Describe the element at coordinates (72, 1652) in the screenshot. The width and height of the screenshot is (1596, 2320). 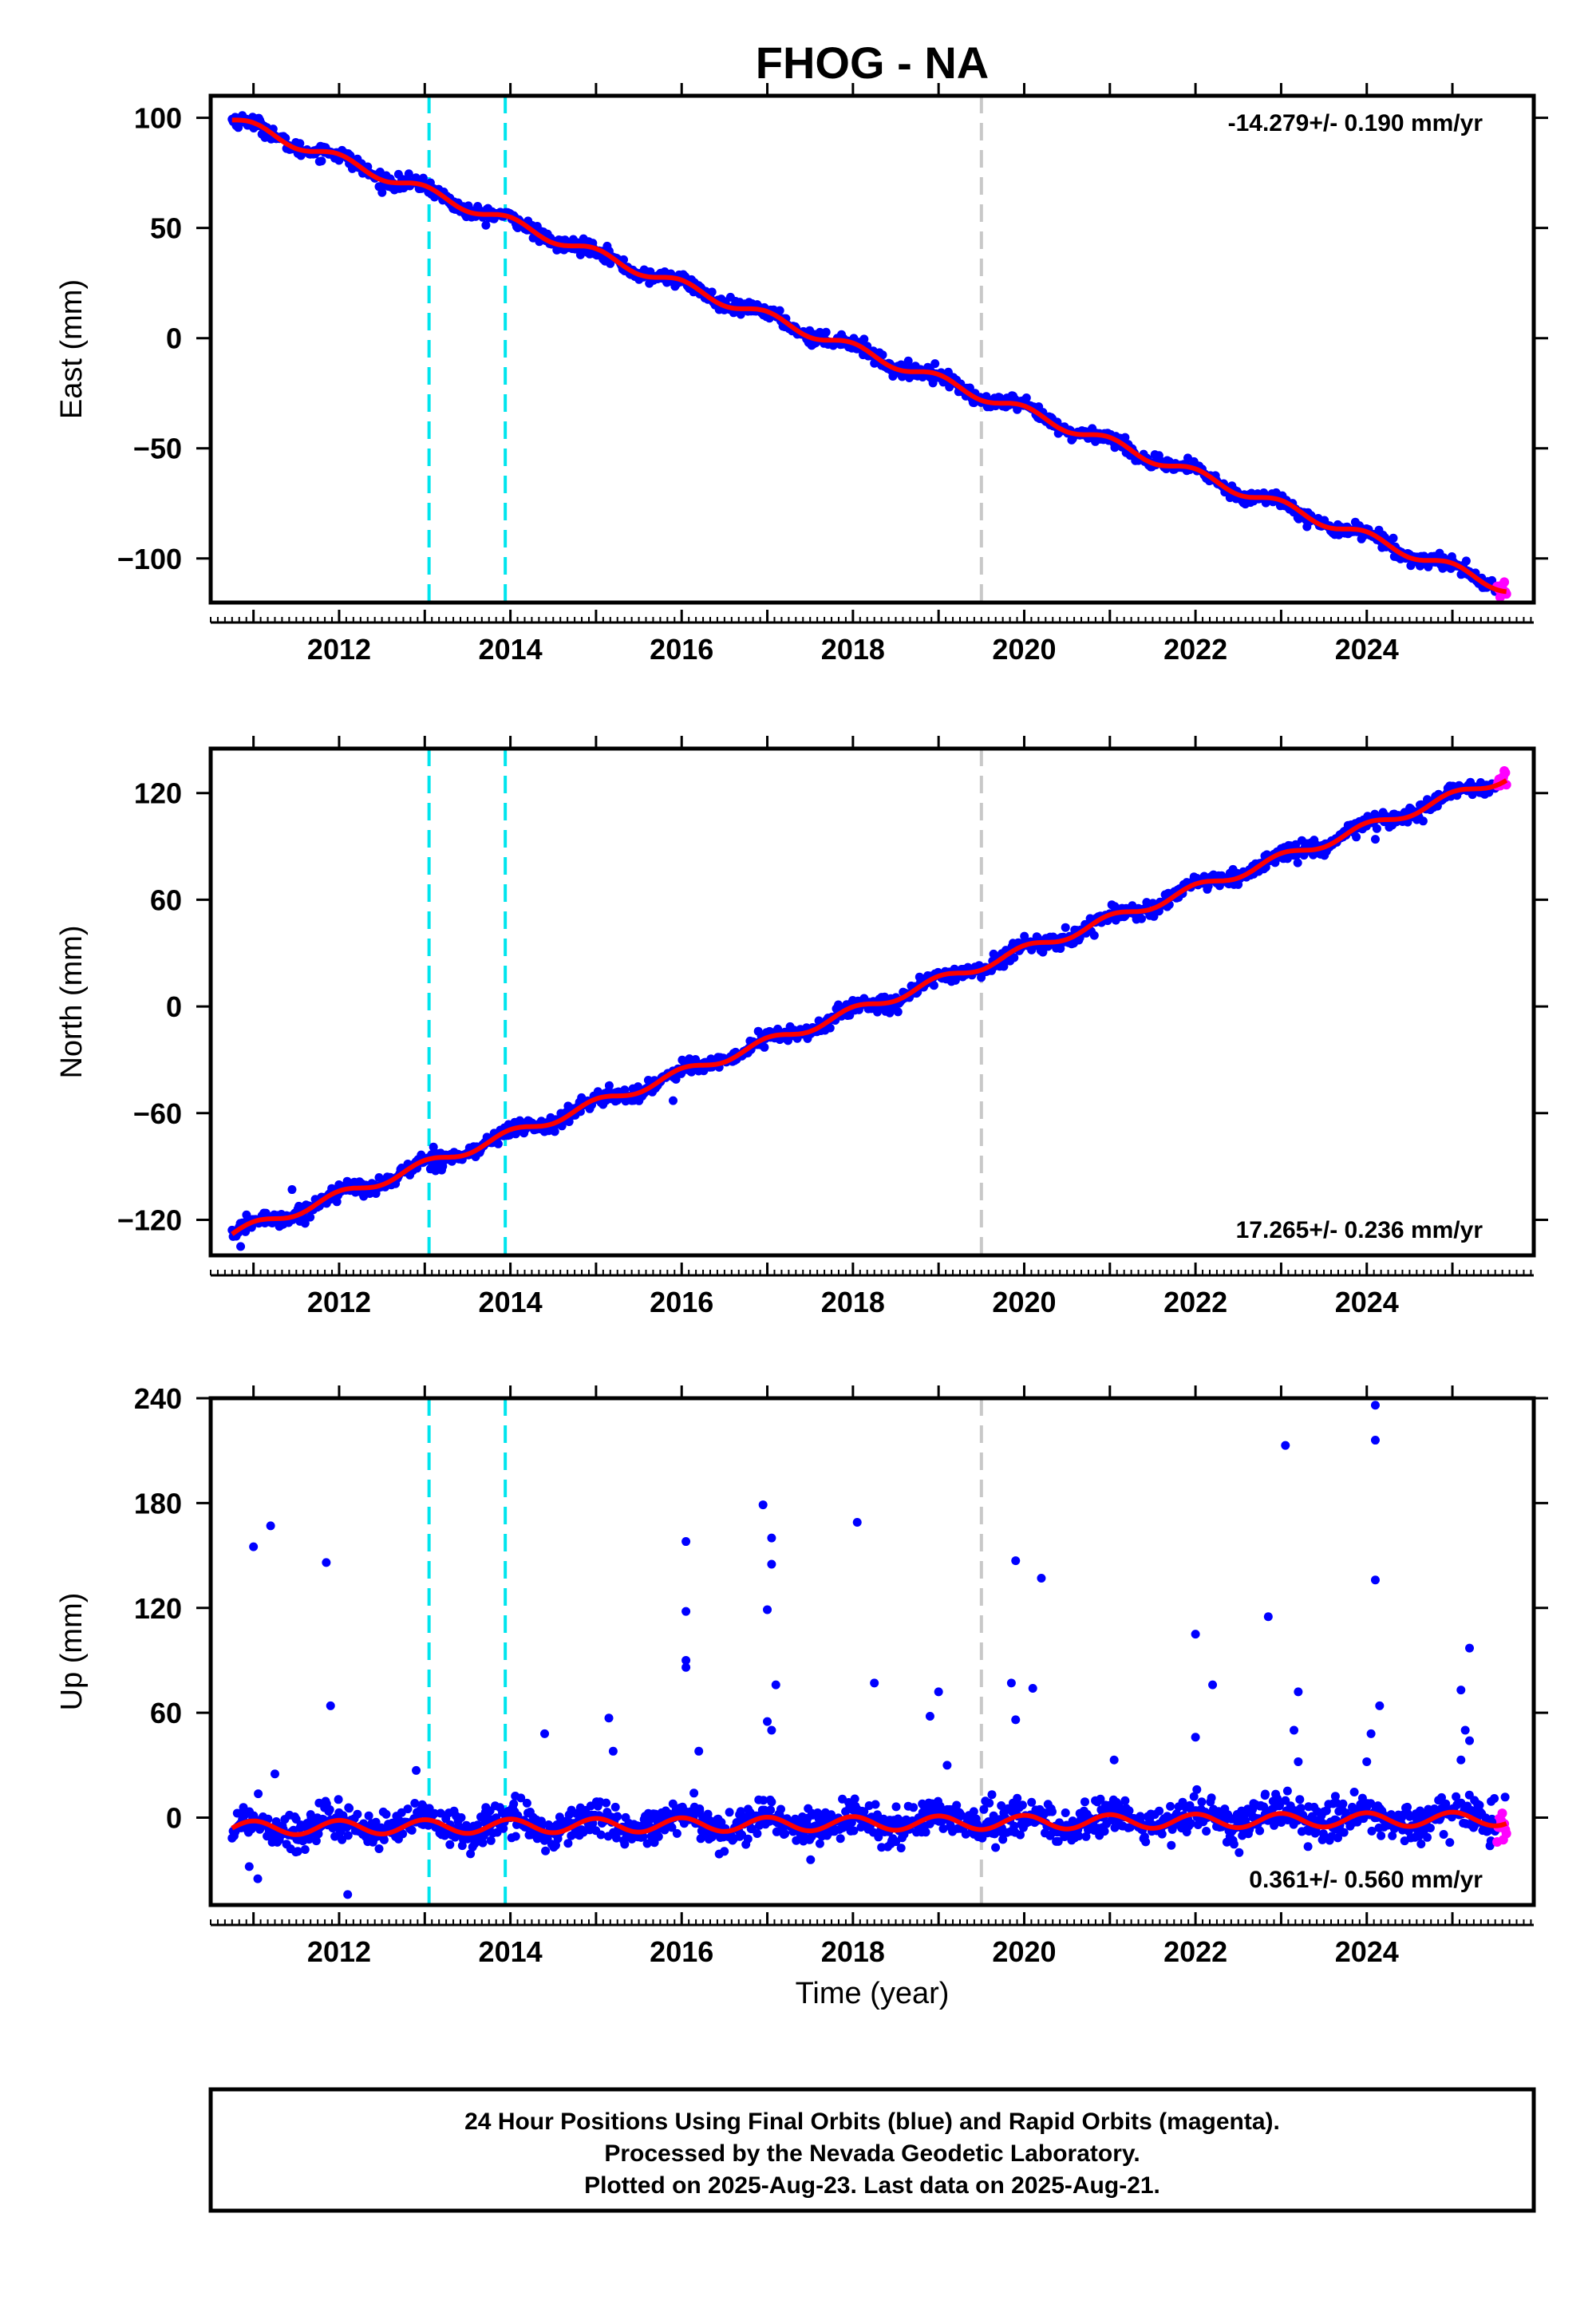
I see `y-axis-label: Up (mm)` at that location.